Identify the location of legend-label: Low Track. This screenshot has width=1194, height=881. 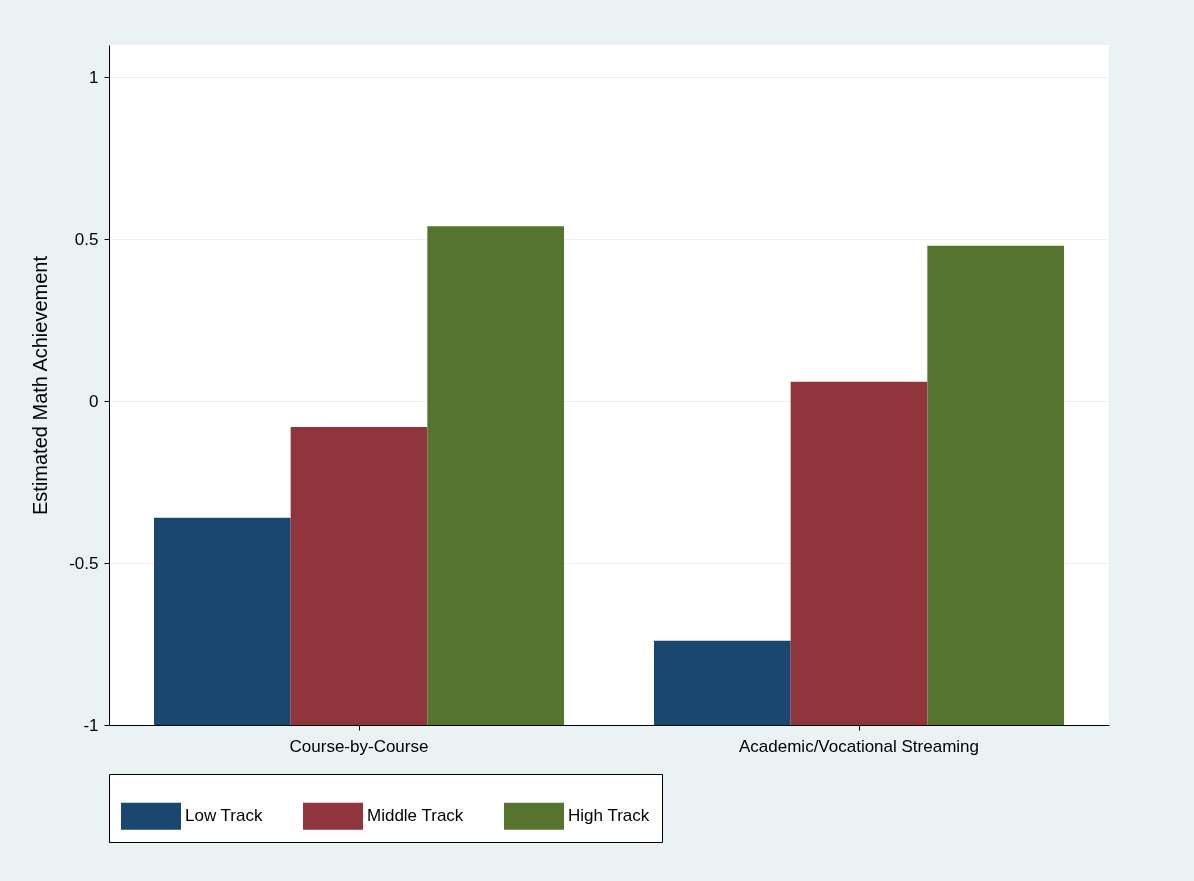
(224, 816).